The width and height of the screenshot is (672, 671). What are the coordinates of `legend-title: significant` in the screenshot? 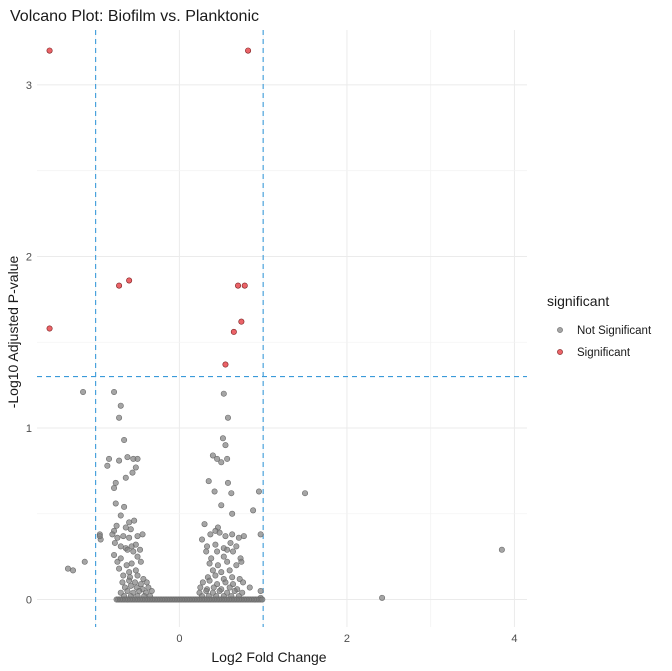 It's located at (578, 301).